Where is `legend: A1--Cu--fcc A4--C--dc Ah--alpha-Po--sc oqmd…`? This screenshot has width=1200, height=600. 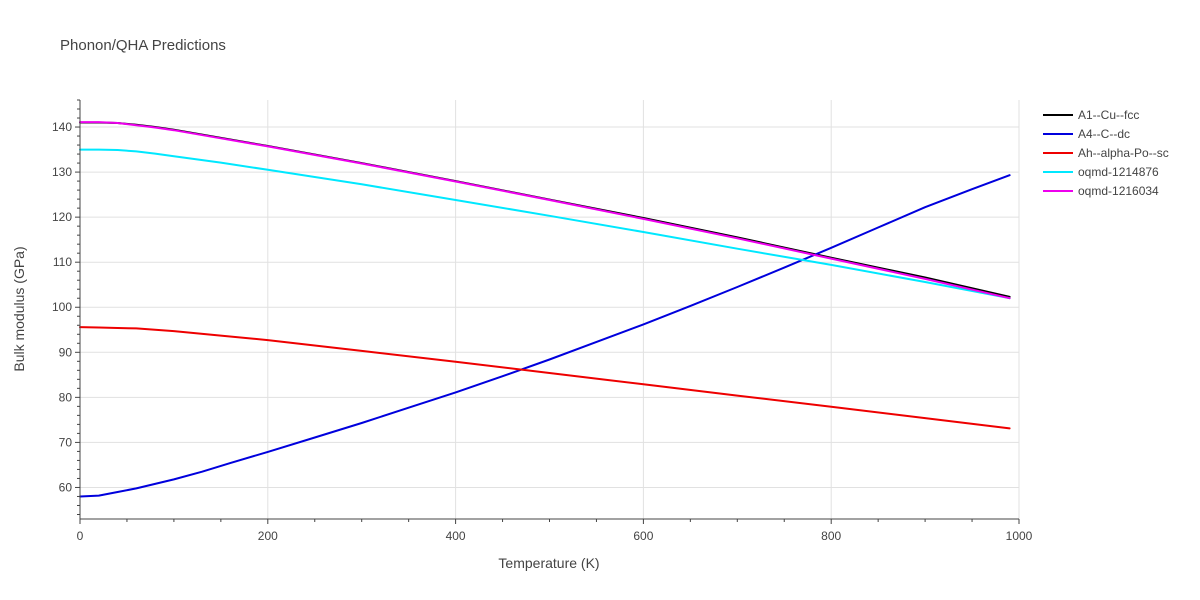 legend: A1--Cu--fcc A4--C--dc Ah--alpha-Po--sc oqmd… is located at coordinates (1106, 153).